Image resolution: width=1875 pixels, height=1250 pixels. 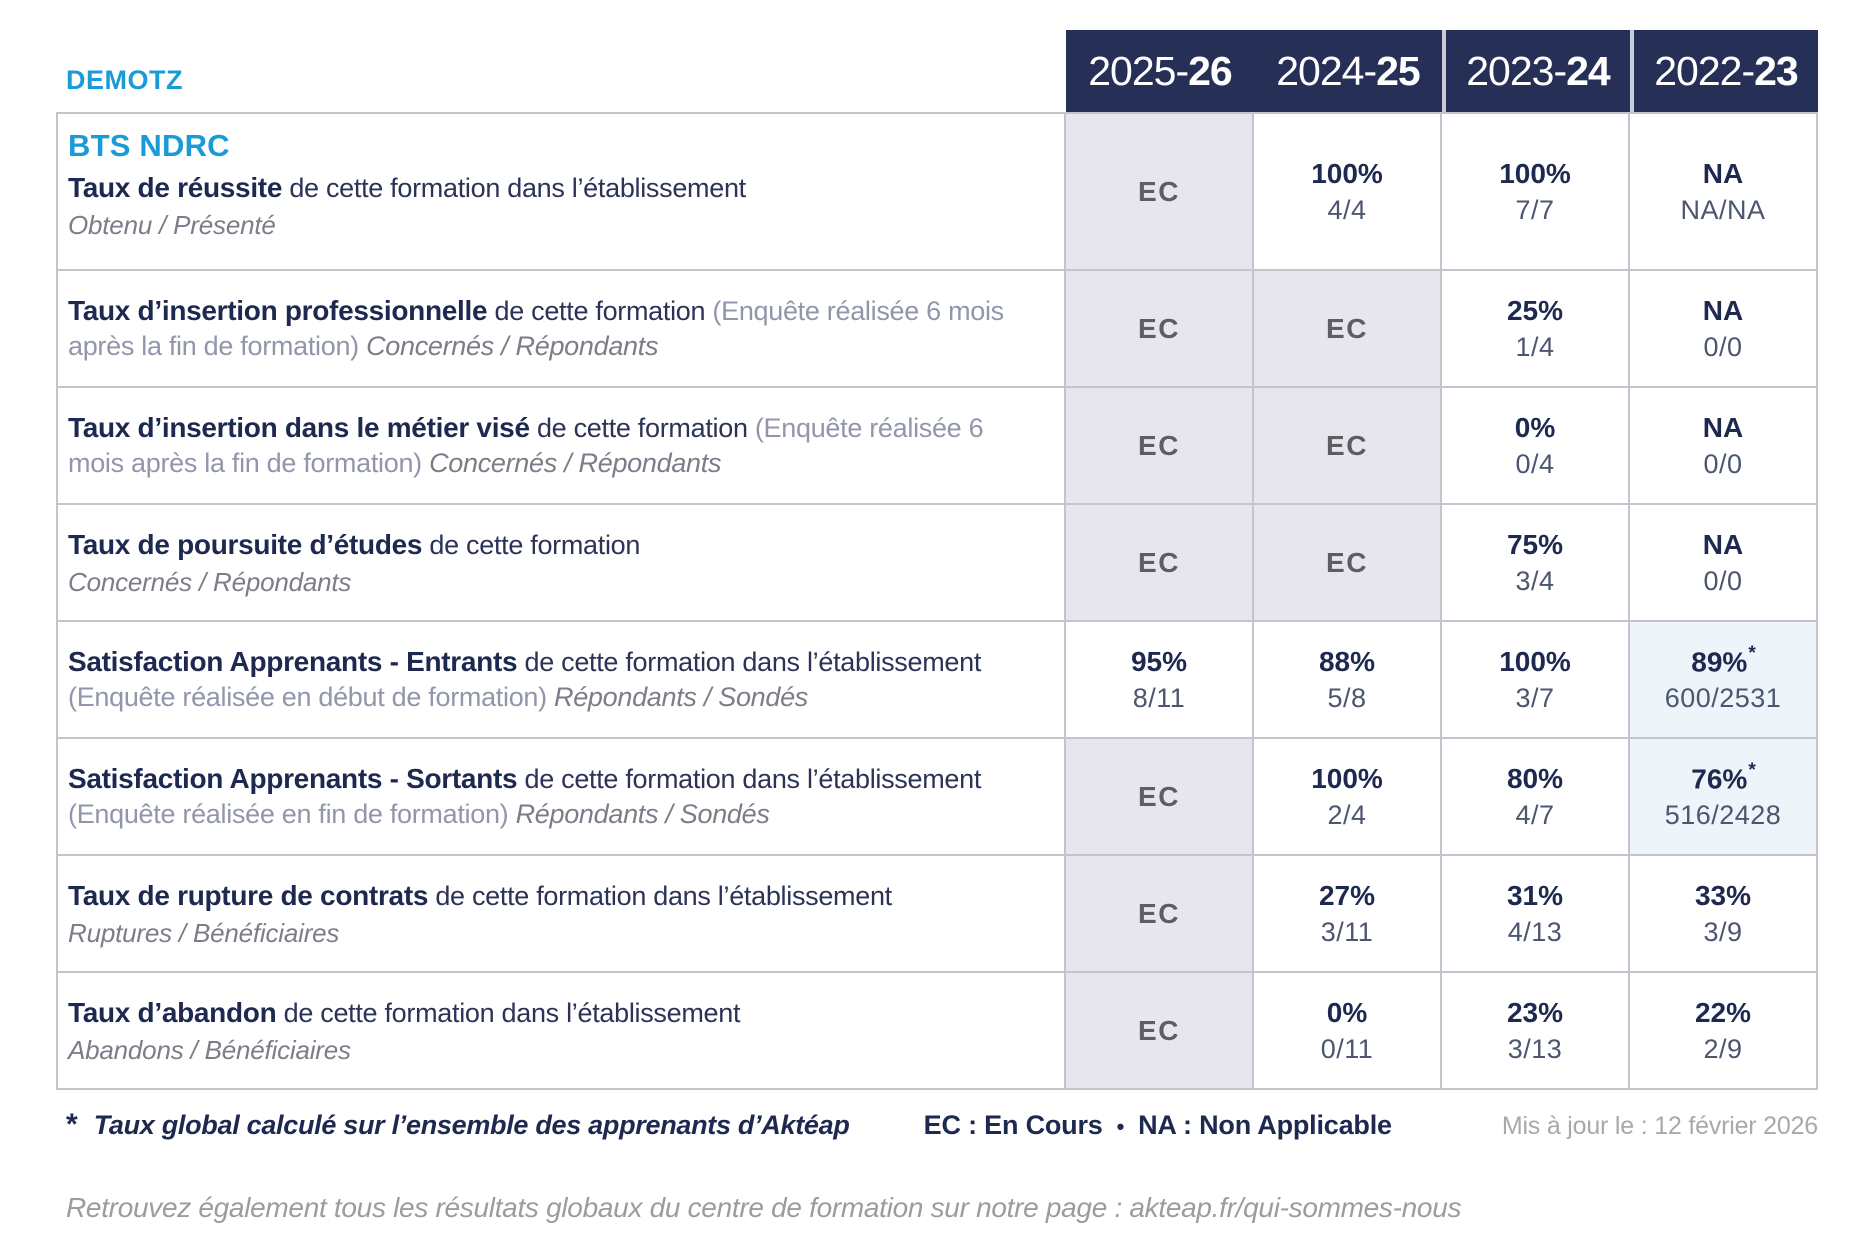 I want to click on year-column-2025-26: 2025-26, so click(x=1160, y=71).